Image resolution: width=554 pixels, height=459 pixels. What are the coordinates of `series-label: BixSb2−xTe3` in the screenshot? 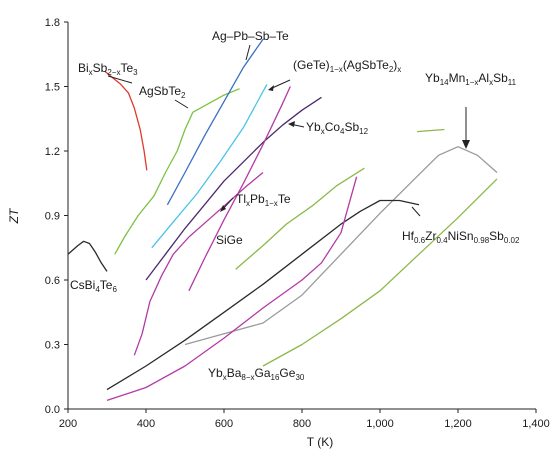 It's located at (108, 69).